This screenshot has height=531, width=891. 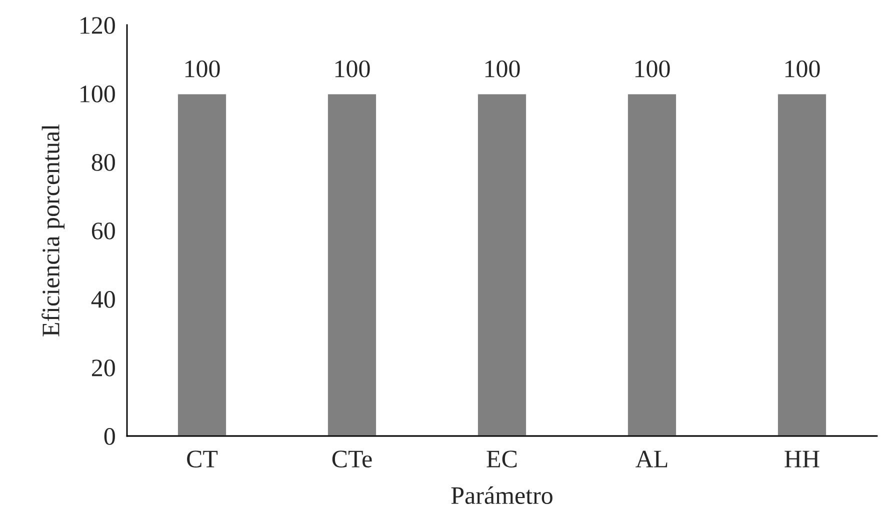 What do you see at coordinates (103, 231) in the screenshot?
I see `y-tick-label: 60` at bounding box center [103, 231].